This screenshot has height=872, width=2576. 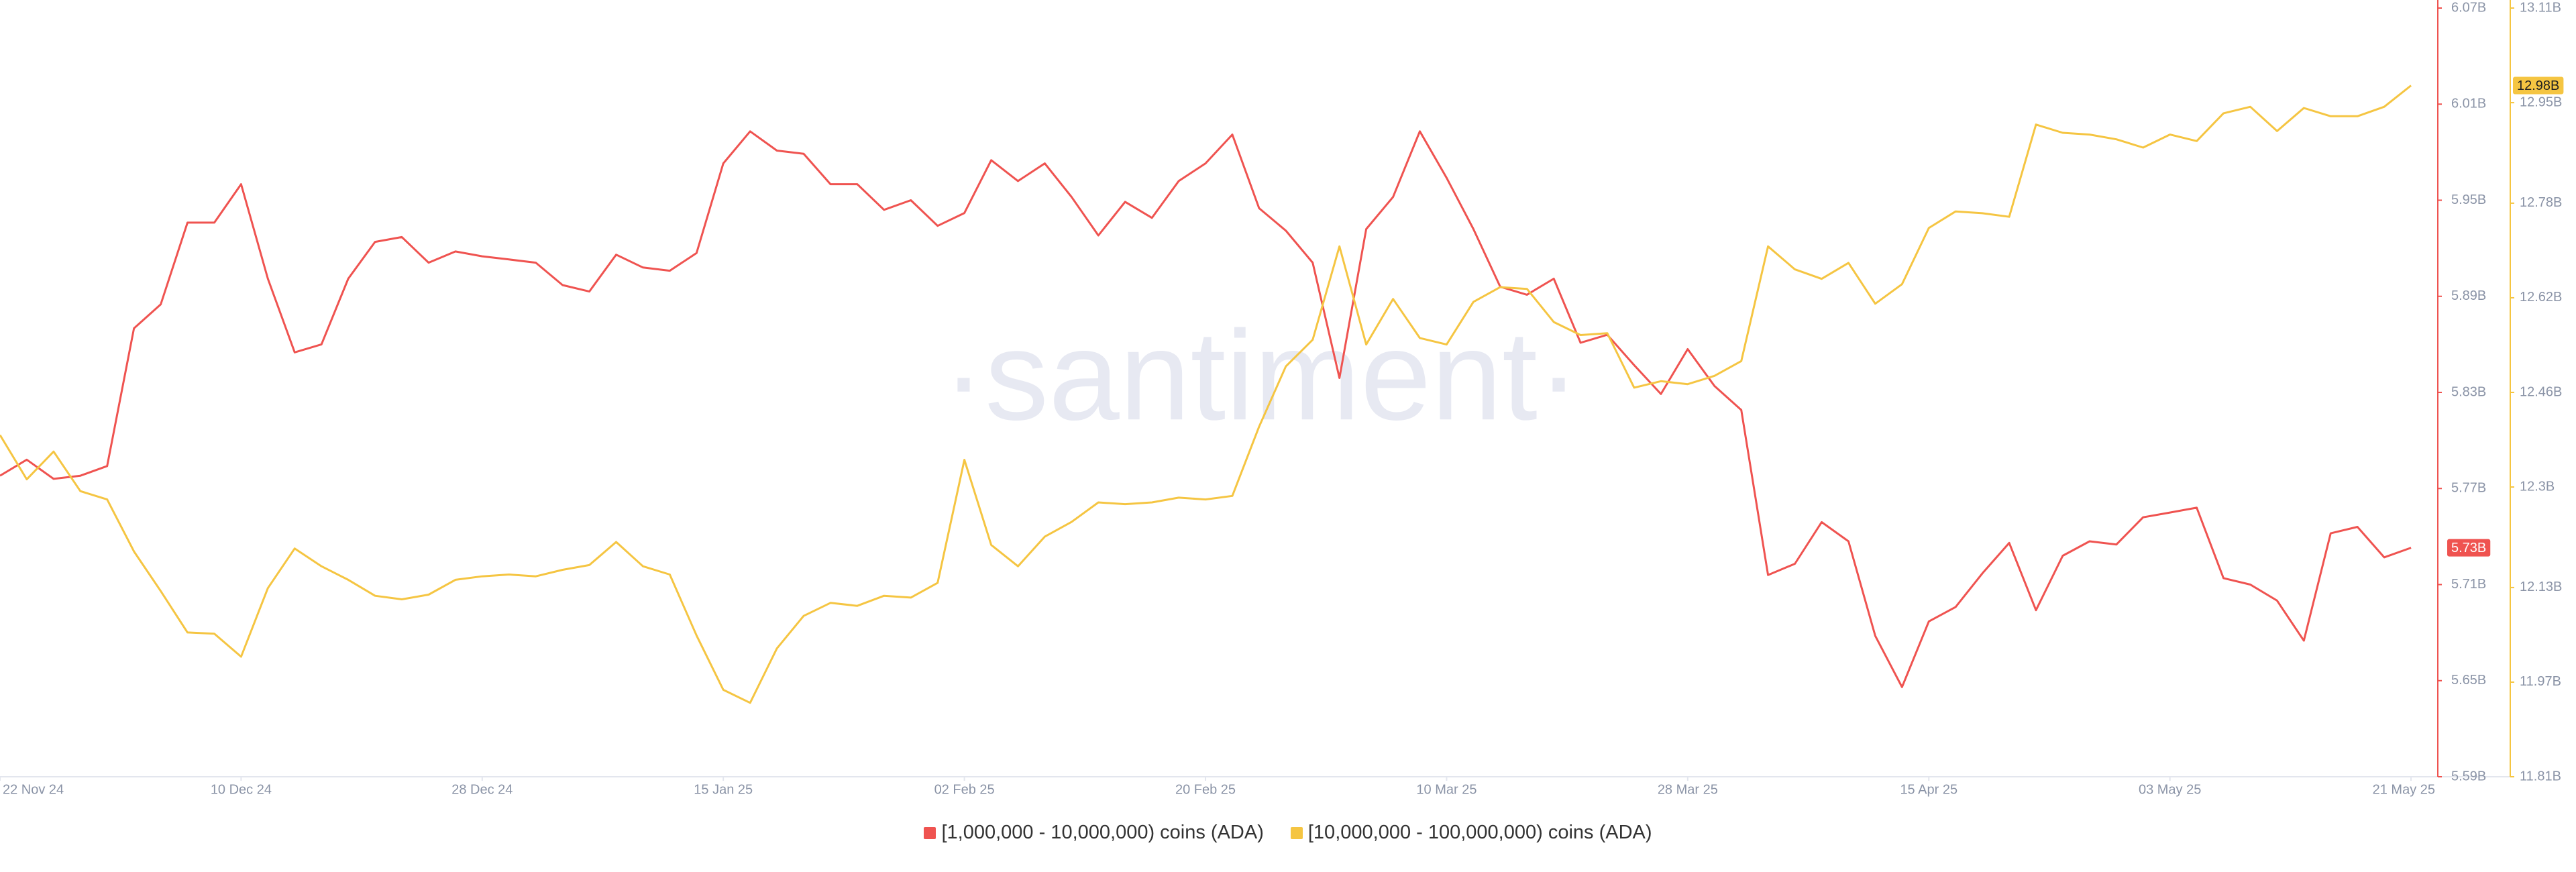 What do you see at coordinates (2468, 584) in the screenshot?
I see `y-tick-label: 5.71B` at bounding box center [2468, 584].